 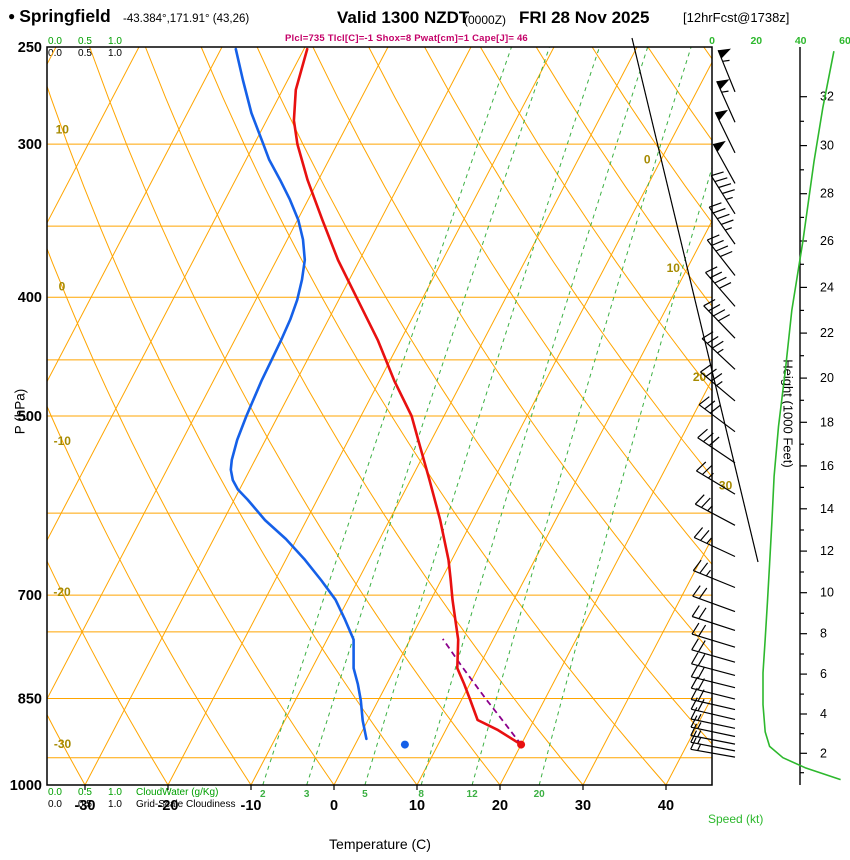 What do you see at coordinates (485, 20) in the screenshot?
I see `valid-utc: (0000Z)` at bounding box center [485, 20].